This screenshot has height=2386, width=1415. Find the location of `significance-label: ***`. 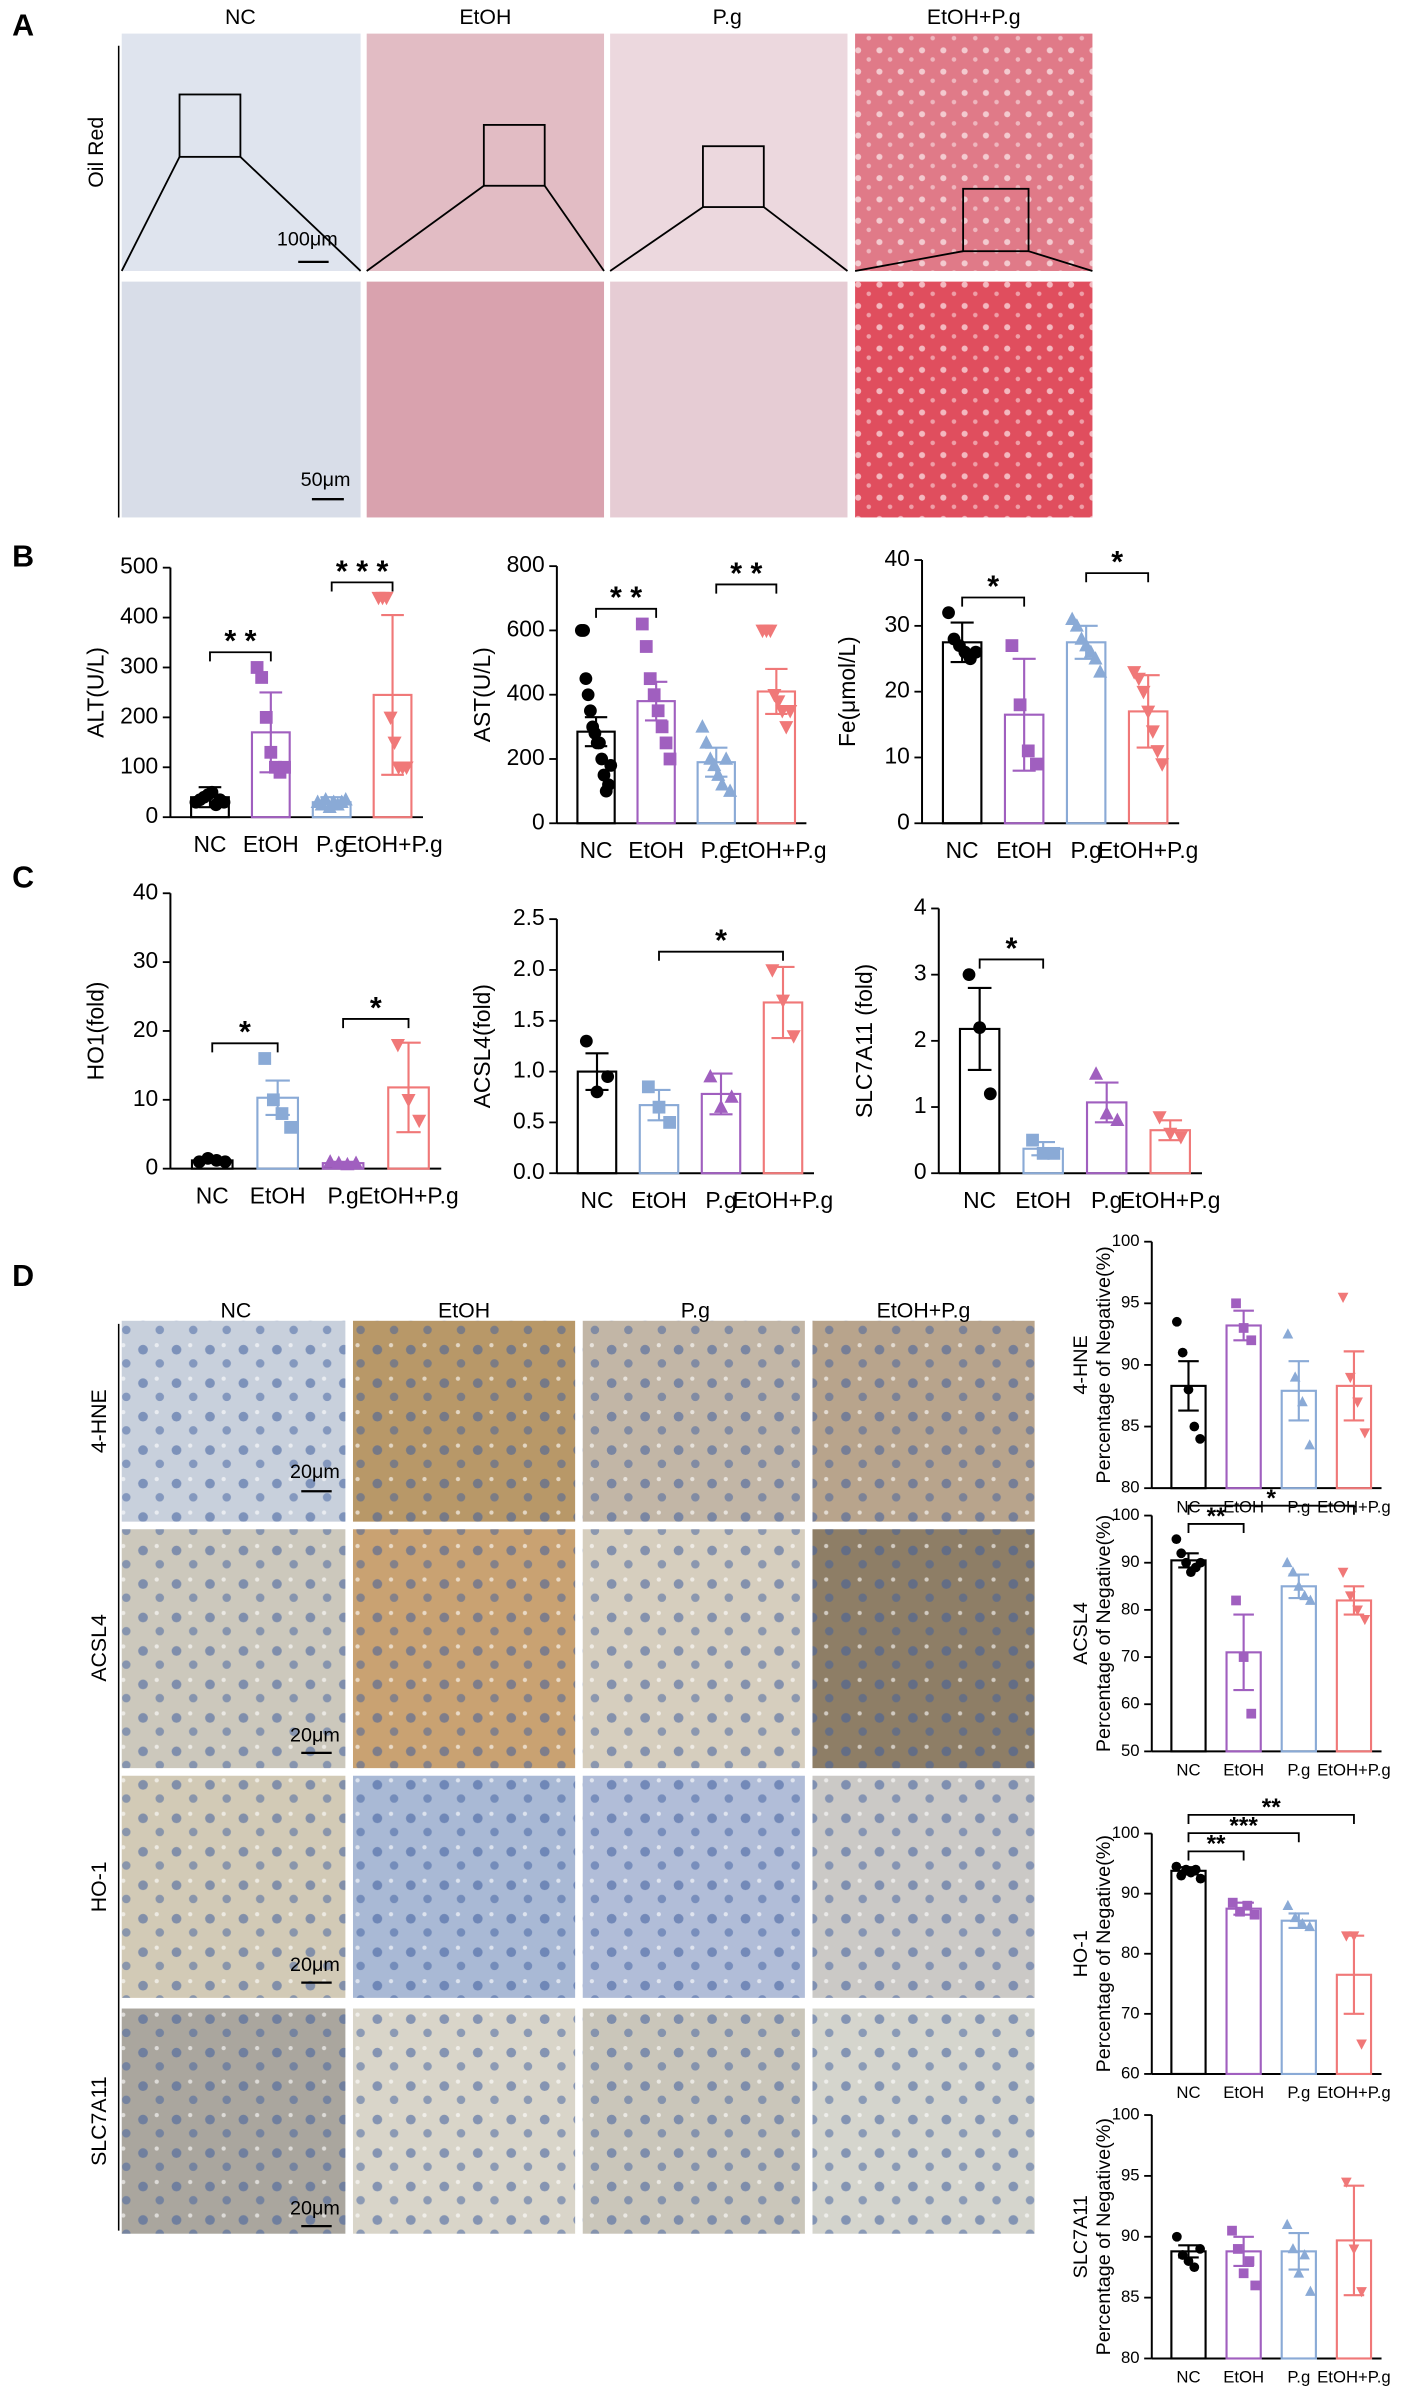

significance-label: *** is located at coordinates (1243, 1825).